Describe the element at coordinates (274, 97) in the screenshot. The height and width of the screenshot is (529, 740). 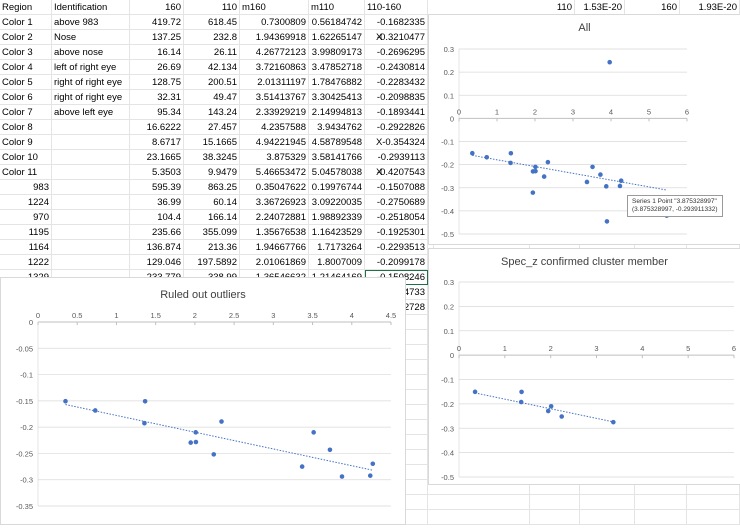
I see `table-cell: 3.51413767` at that location.